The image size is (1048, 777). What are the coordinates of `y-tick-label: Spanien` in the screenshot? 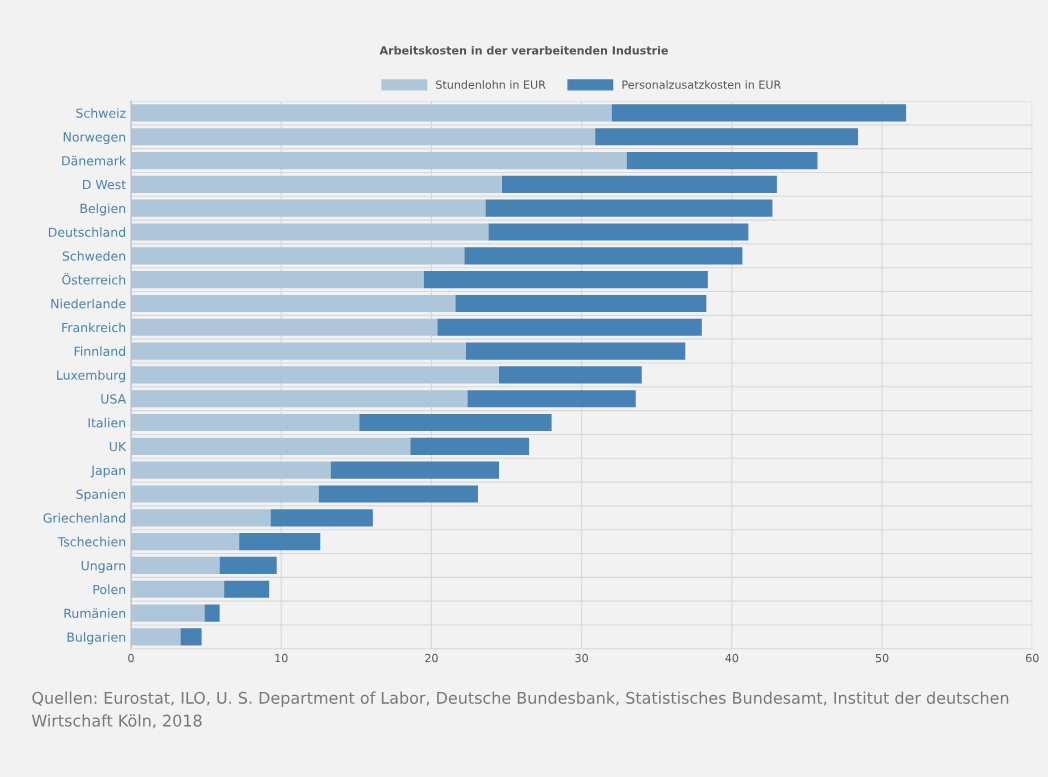 It's located at (101, 495).